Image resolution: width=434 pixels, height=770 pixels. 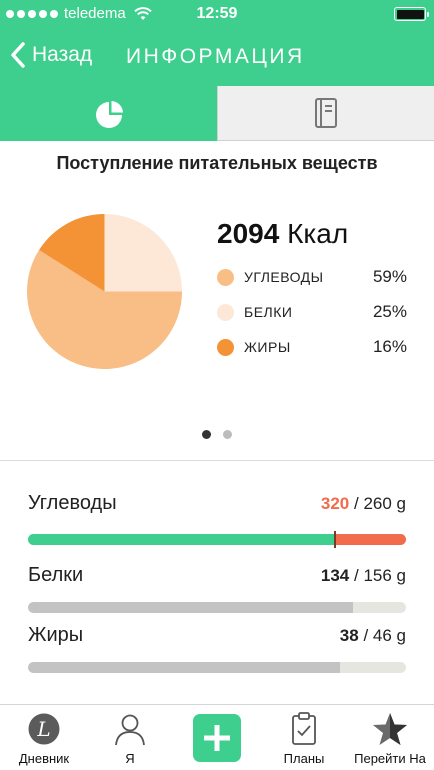 I want to click on carrier-name: teledema, so click(x=95, y=13).